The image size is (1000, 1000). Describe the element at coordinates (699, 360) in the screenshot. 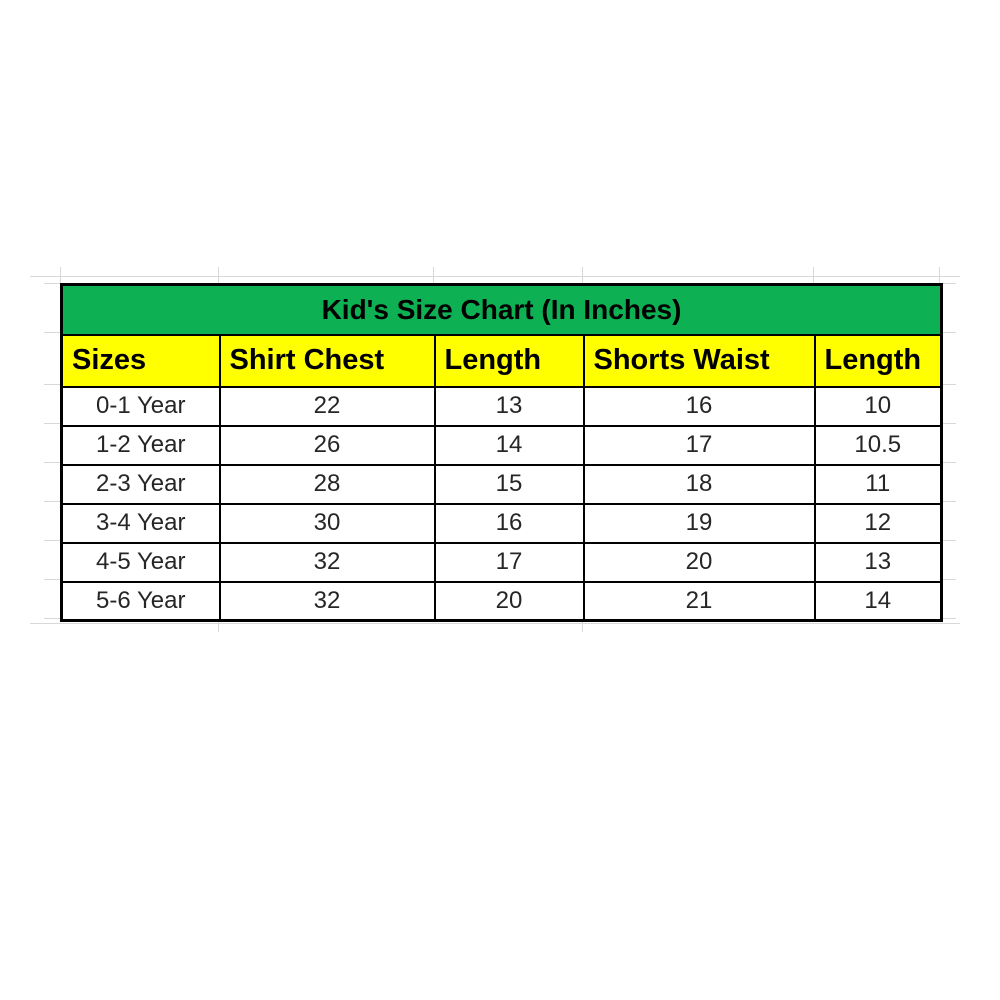

I see `column-header-shorts-waist: Shorts Waist` at that location.